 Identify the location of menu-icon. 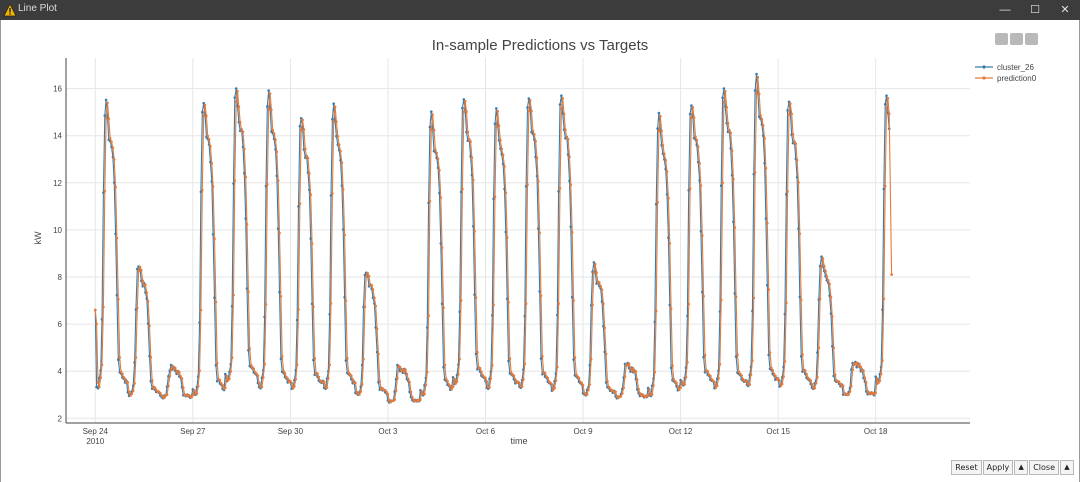
(1031, 39).